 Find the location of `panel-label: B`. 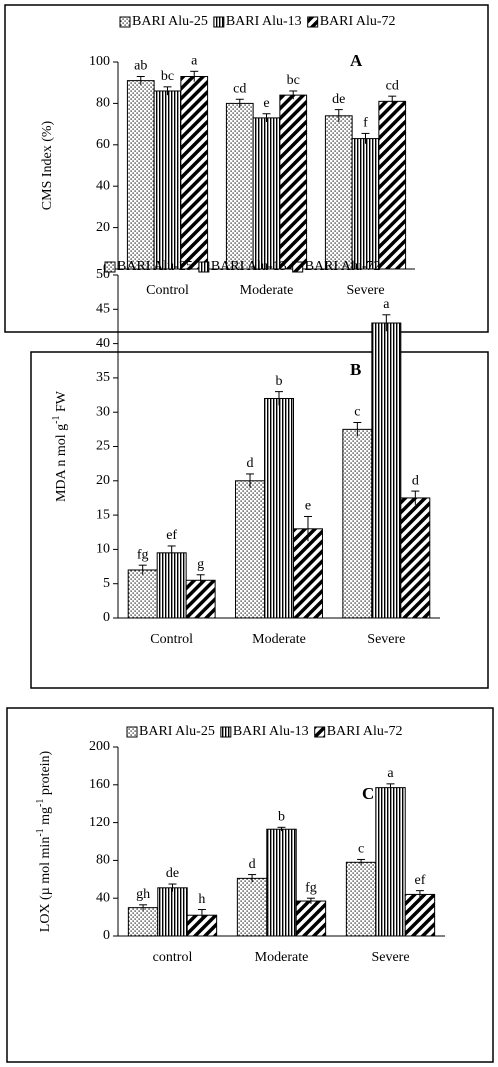

panel-label: B is located at coordinates (355, 369).